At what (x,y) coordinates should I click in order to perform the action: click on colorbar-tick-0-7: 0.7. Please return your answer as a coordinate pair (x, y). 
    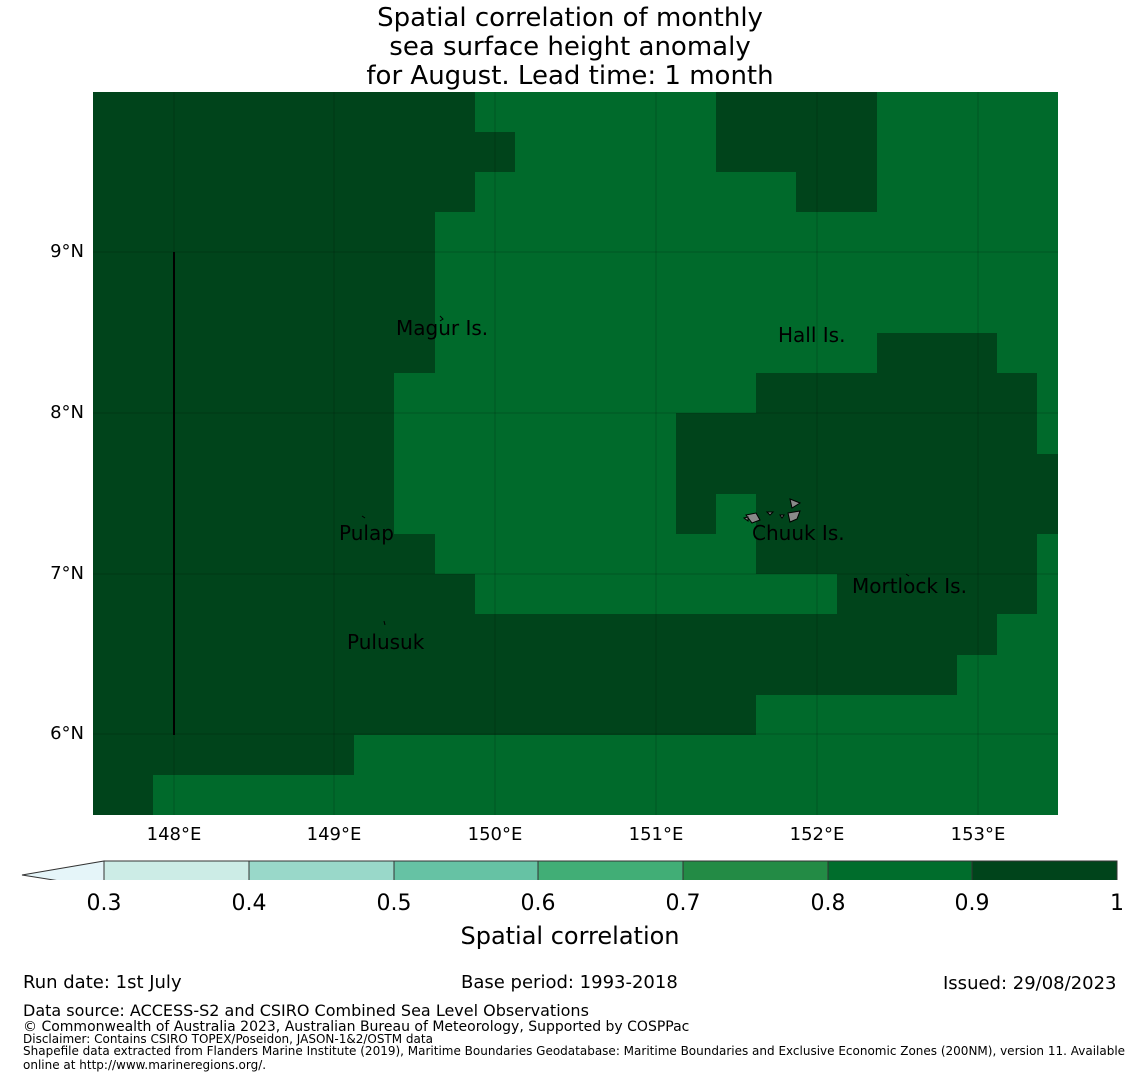
    Looking at the image, I should click on (683, 903).